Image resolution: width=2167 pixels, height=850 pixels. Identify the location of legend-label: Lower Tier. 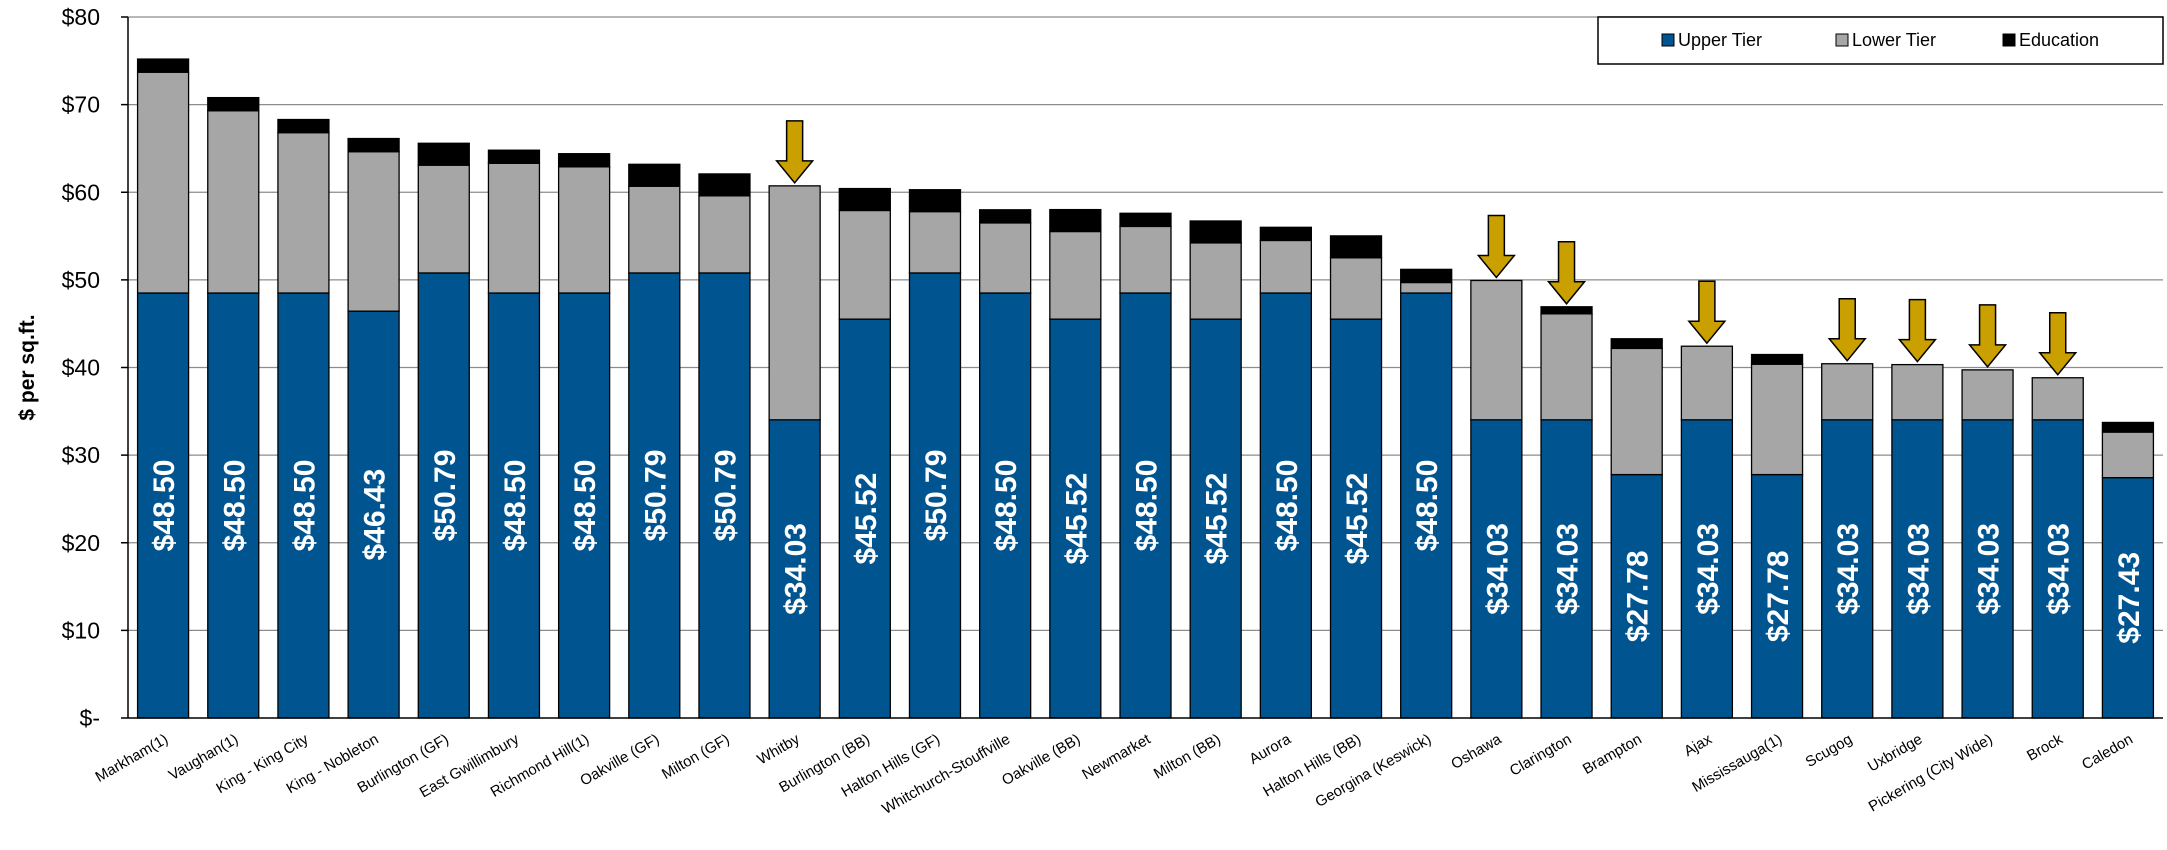
(1894, 40).